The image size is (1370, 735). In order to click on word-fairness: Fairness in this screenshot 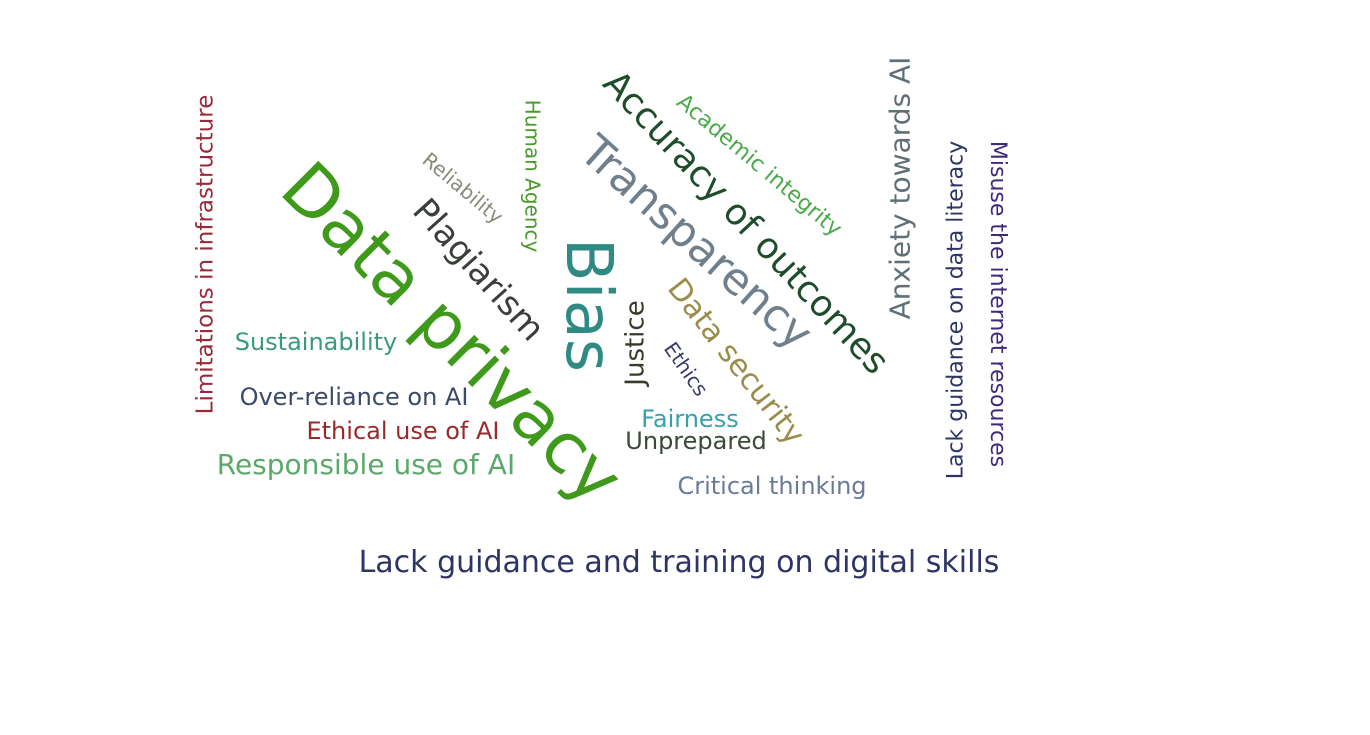, I will do `click(690, 419)`.